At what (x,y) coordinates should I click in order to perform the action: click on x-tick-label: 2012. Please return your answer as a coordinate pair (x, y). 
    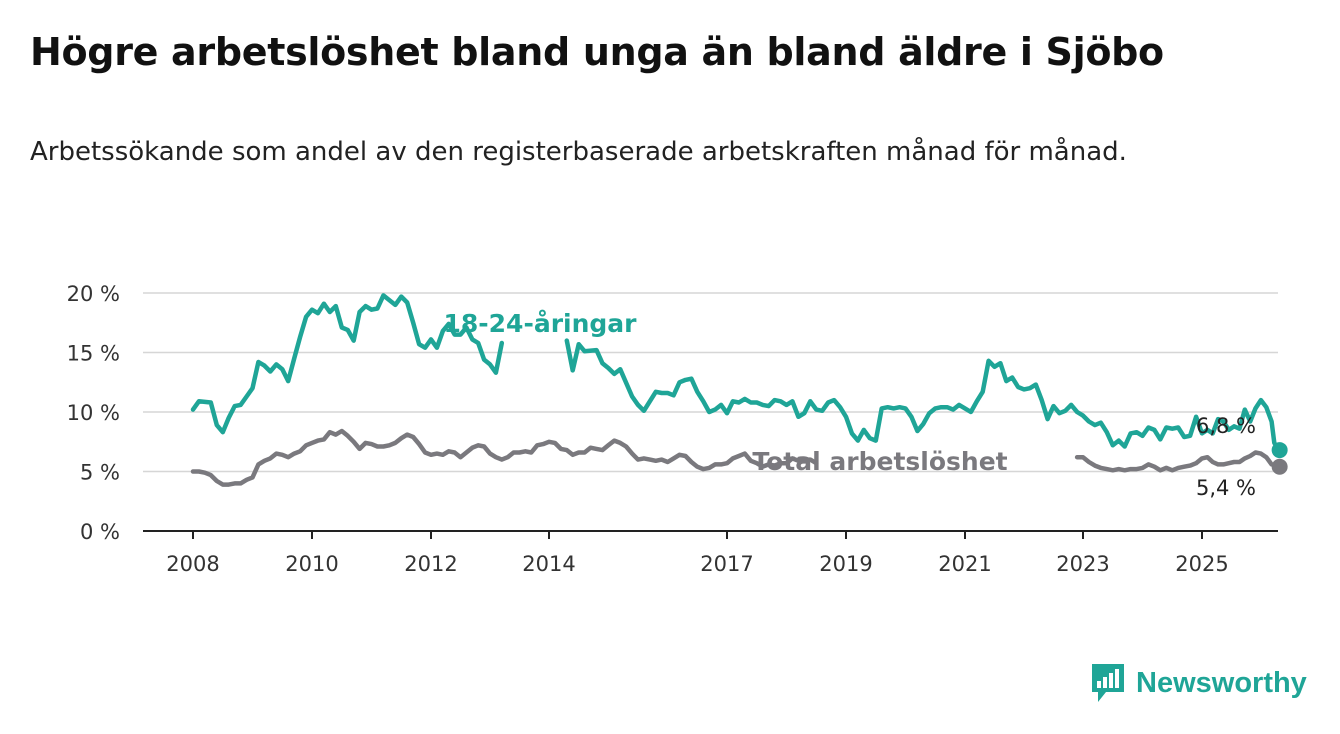
    Looking at the image, I should click on (430, 564).